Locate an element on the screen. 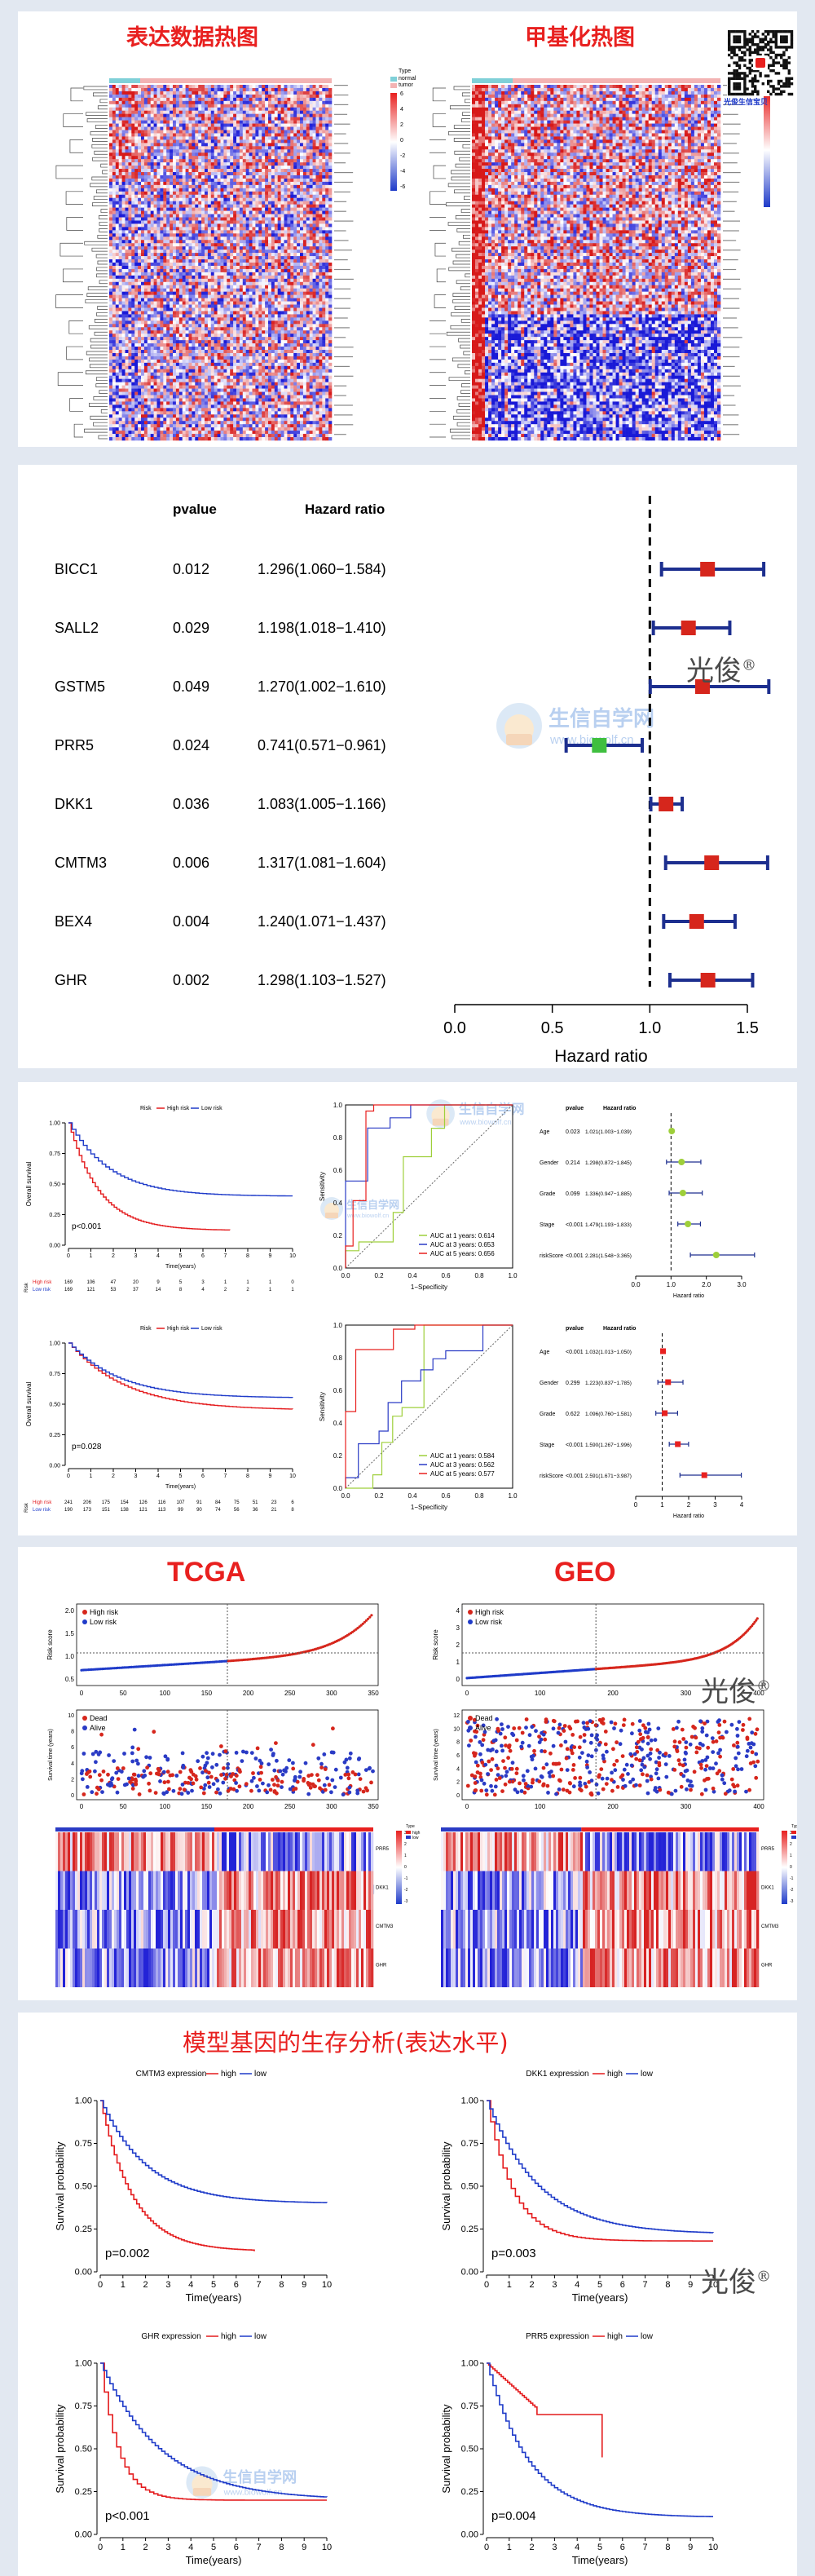 The image size is (815, 2576). x-tick: 9 is located at coordinates (690, 2547).